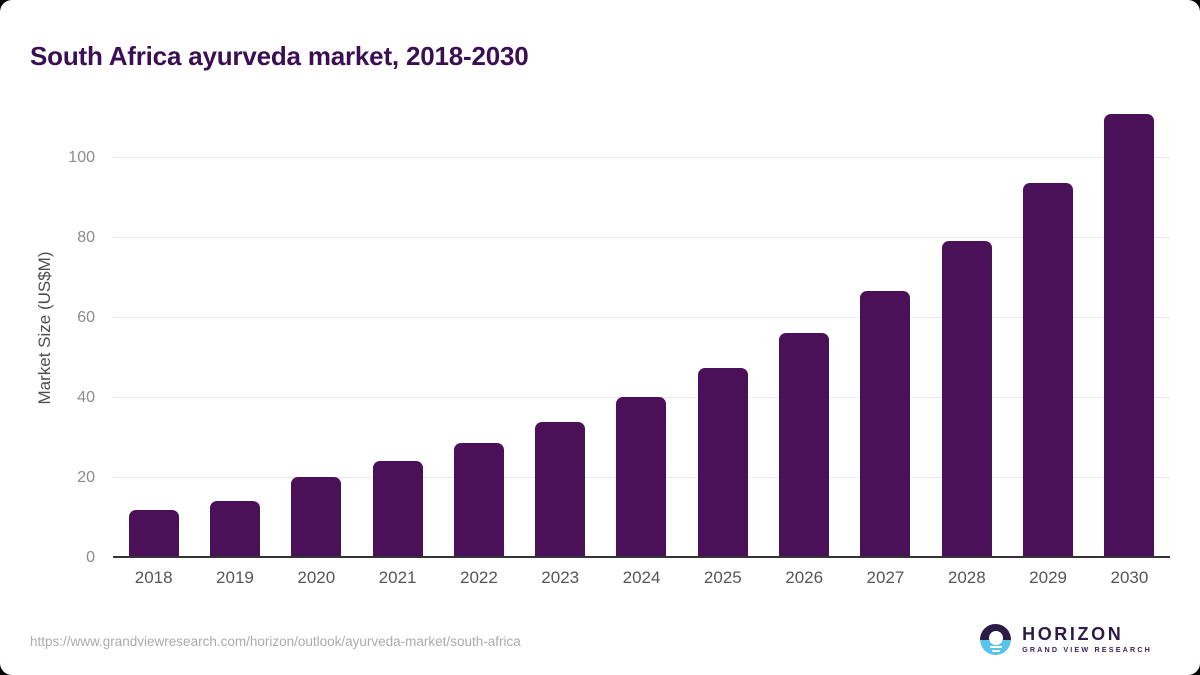 The image size is (1200, 675). I want to click on y-tick-label: 0, so click(90, 557).